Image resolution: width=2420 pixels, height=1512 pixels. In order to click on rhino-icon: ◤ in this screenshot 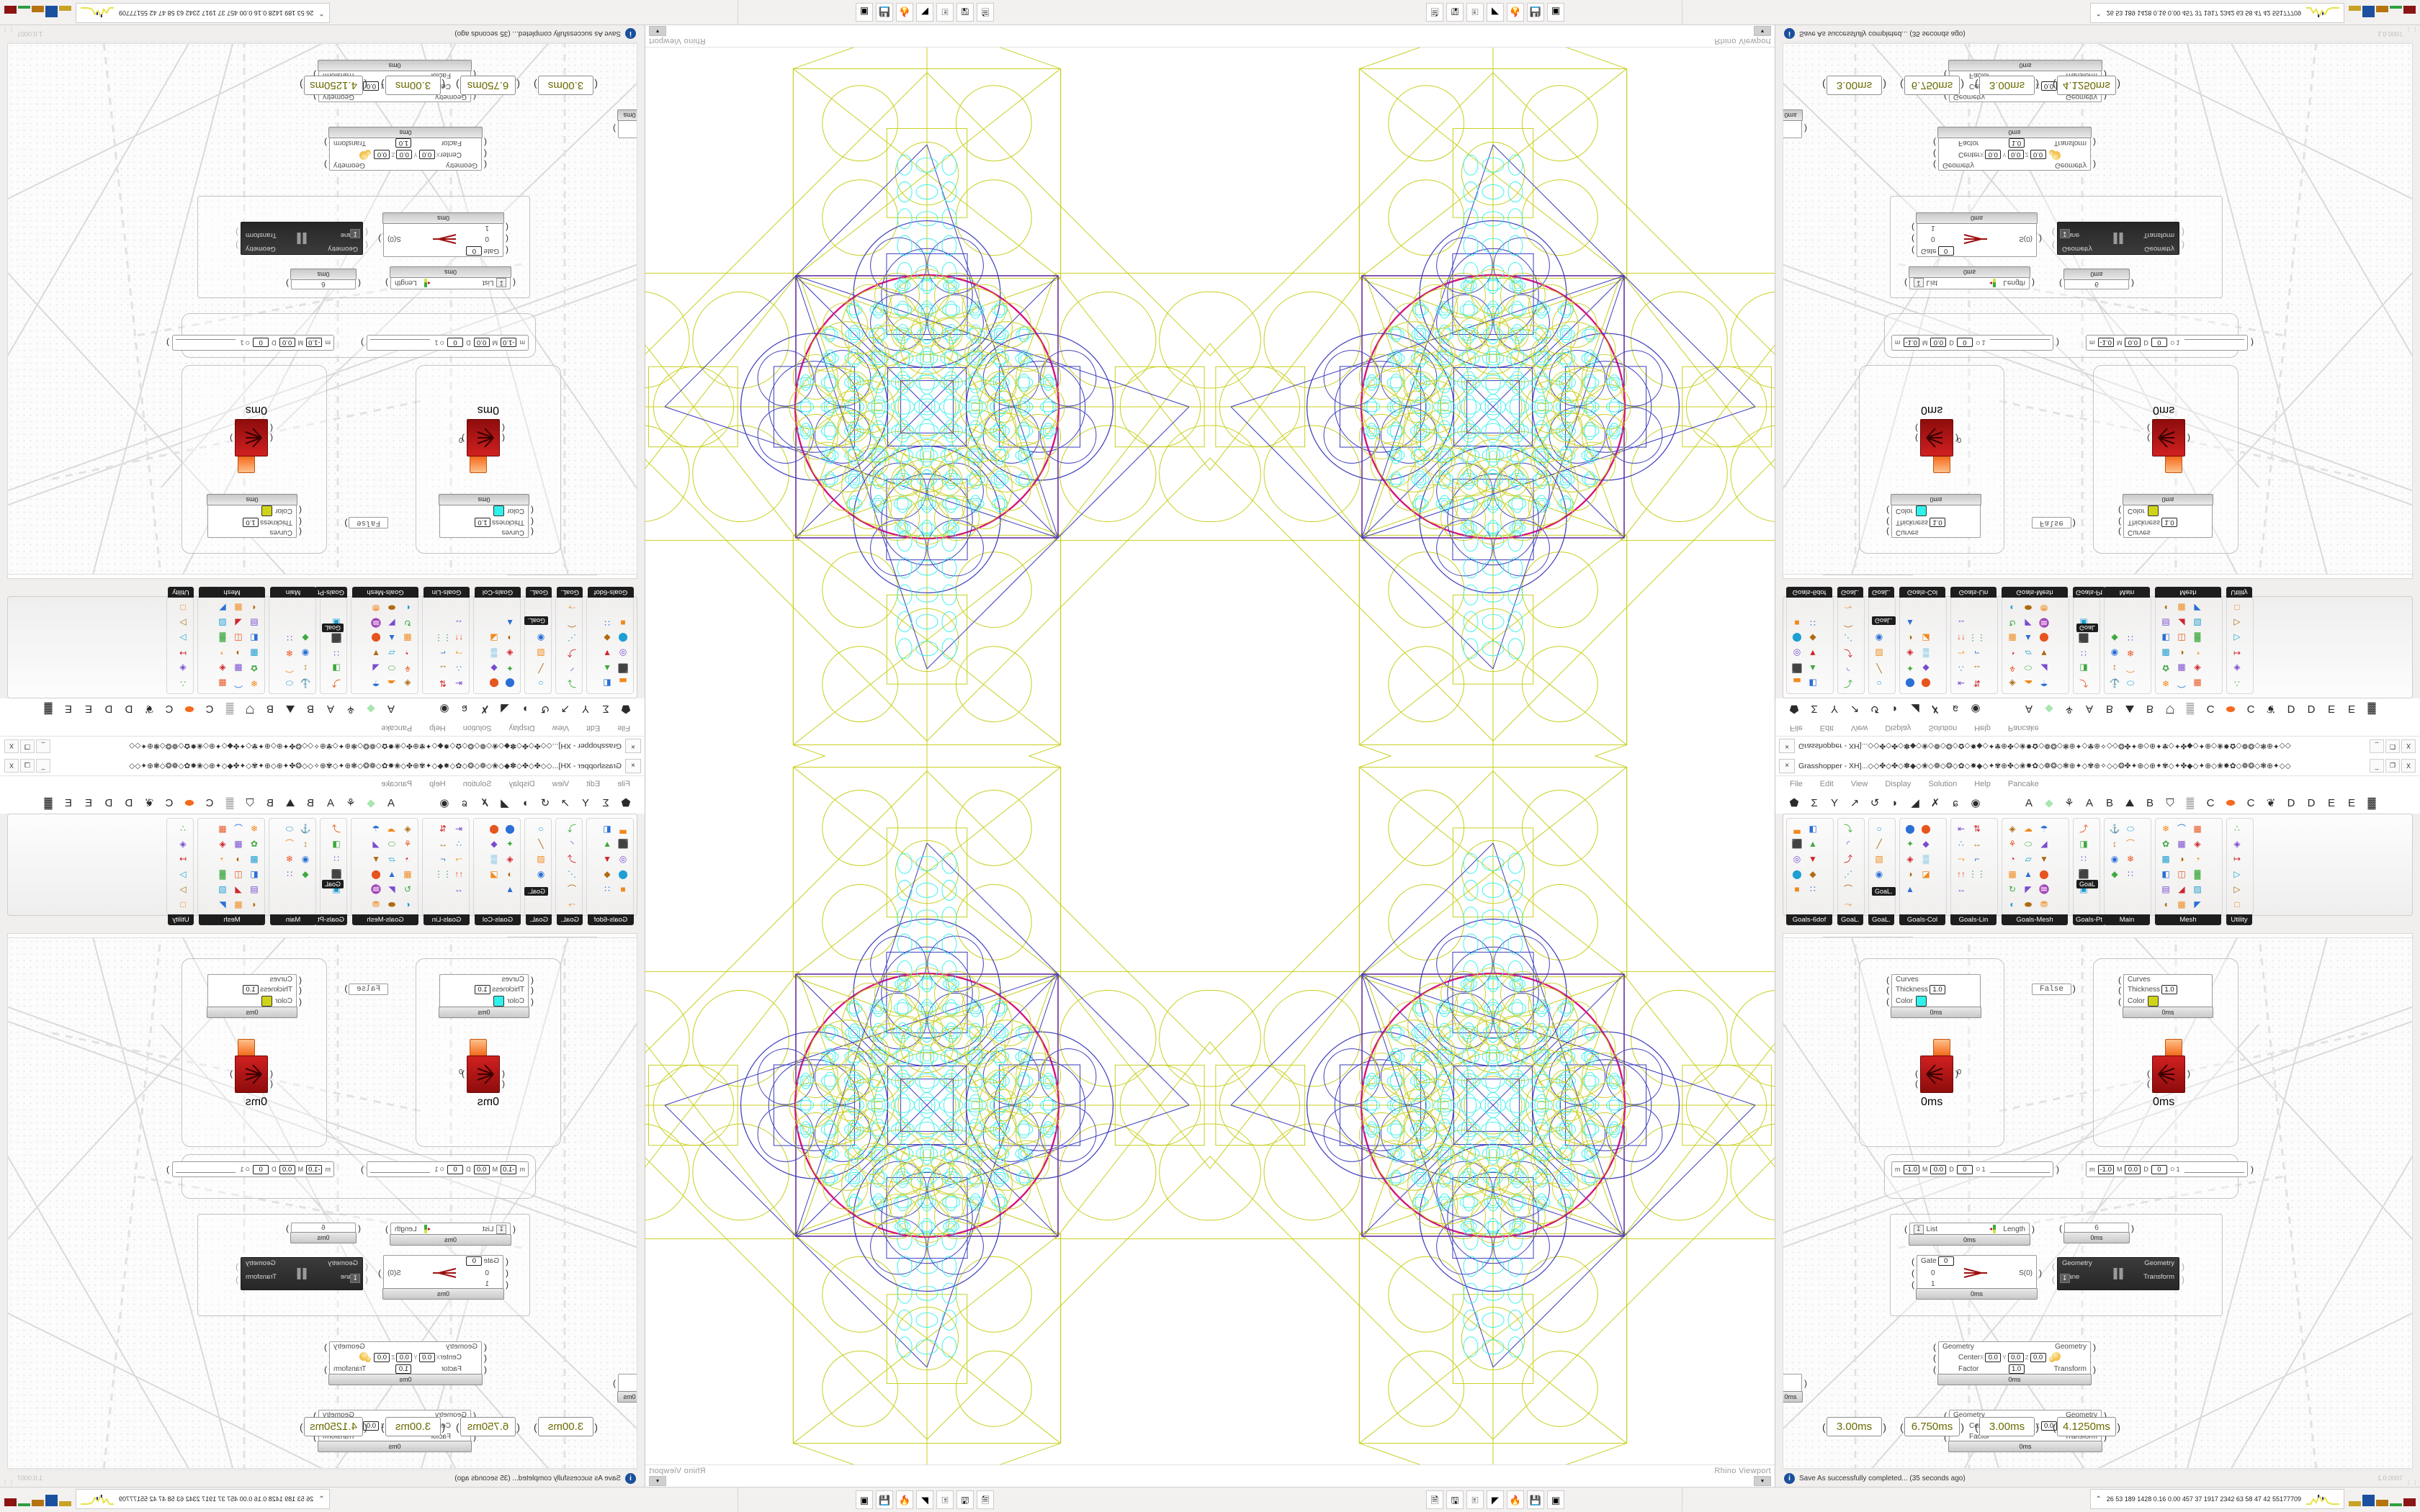, I will do `click(1495, 1499)`.